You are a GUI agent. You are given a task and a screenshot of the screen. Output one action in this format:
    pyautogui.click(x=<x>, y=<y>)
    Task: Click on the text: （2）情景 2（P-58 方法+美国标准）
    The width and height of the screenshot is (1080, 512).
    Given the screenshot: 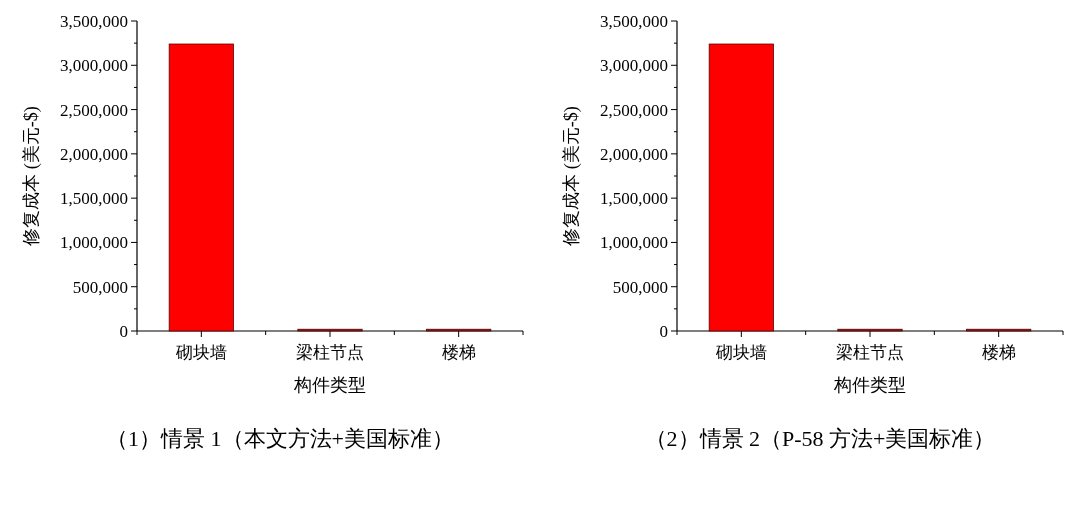 What is the action you would take?
    pyautogui.click(x=820, y=438)
    